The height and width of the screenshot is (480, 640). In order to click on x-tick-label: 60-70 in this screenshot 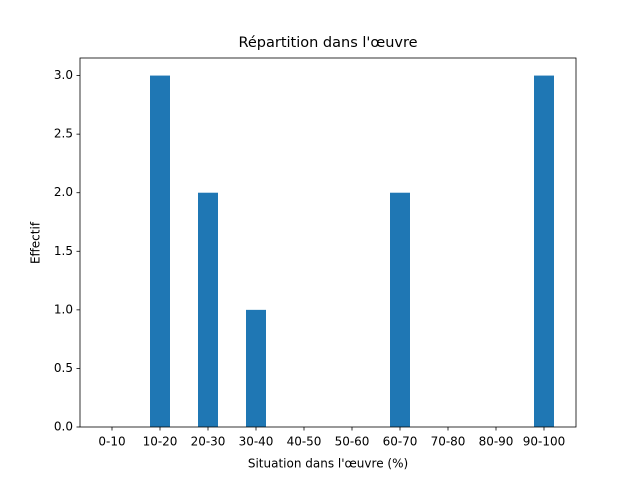, I will do `click(400, 442)`.